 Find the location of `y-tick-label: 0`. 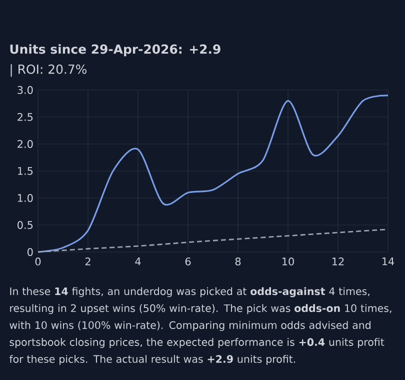

y-tick-label: 0 is located at coordinates (30, 252).